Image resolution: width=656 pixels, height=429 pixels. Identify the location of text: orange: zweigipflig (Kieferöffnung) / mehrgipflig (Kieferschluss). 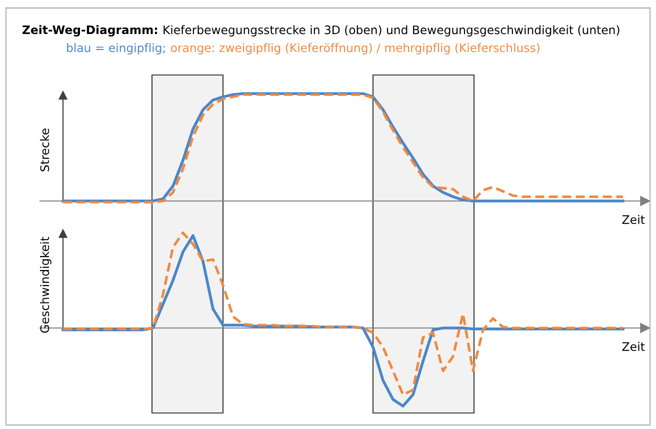
(355, 48).